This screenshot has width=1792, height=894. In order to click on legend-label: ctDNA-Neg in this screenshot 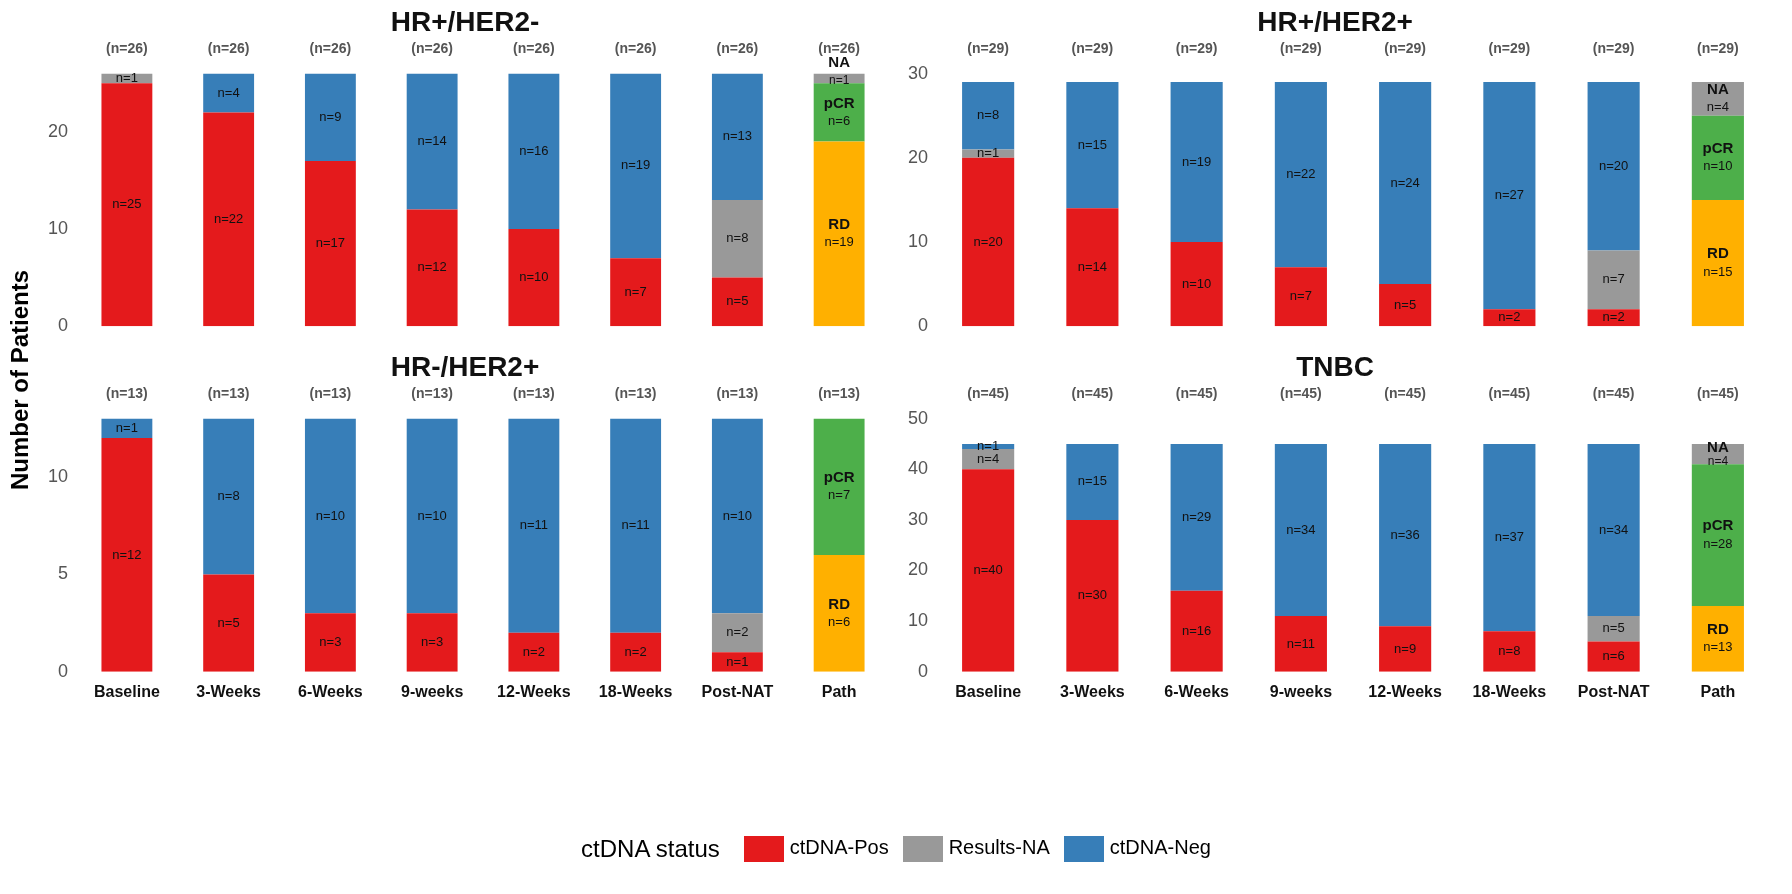, I will do `click(1159, 848)`.